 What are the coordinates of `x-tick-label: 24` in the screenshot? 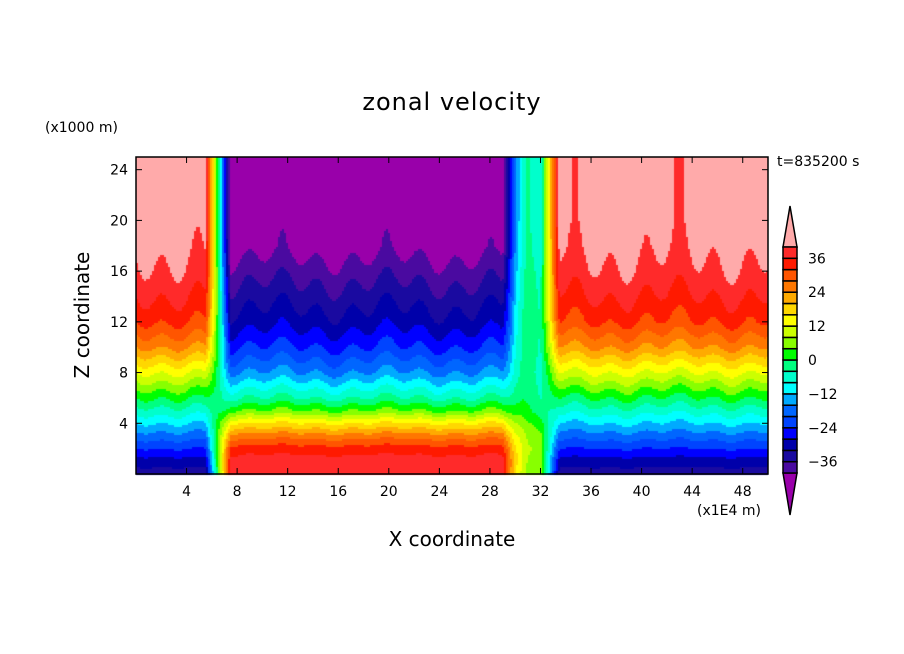 It's located at (439, 492).